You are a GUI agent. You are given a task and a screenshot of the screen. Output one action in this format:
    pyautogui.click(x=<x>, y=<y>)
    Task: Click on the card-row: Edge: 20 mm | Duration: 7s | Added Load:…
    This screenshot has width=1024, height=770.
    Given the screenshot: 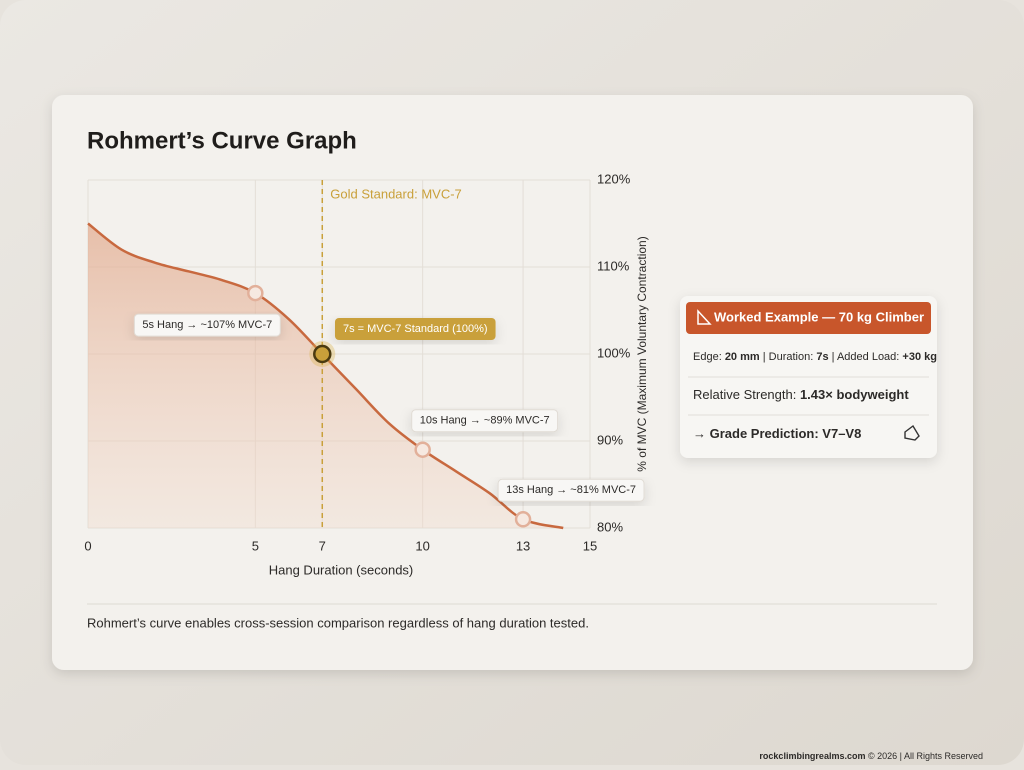 What is the action you would take?
    pyautogui.click(x=815, y=357)
    